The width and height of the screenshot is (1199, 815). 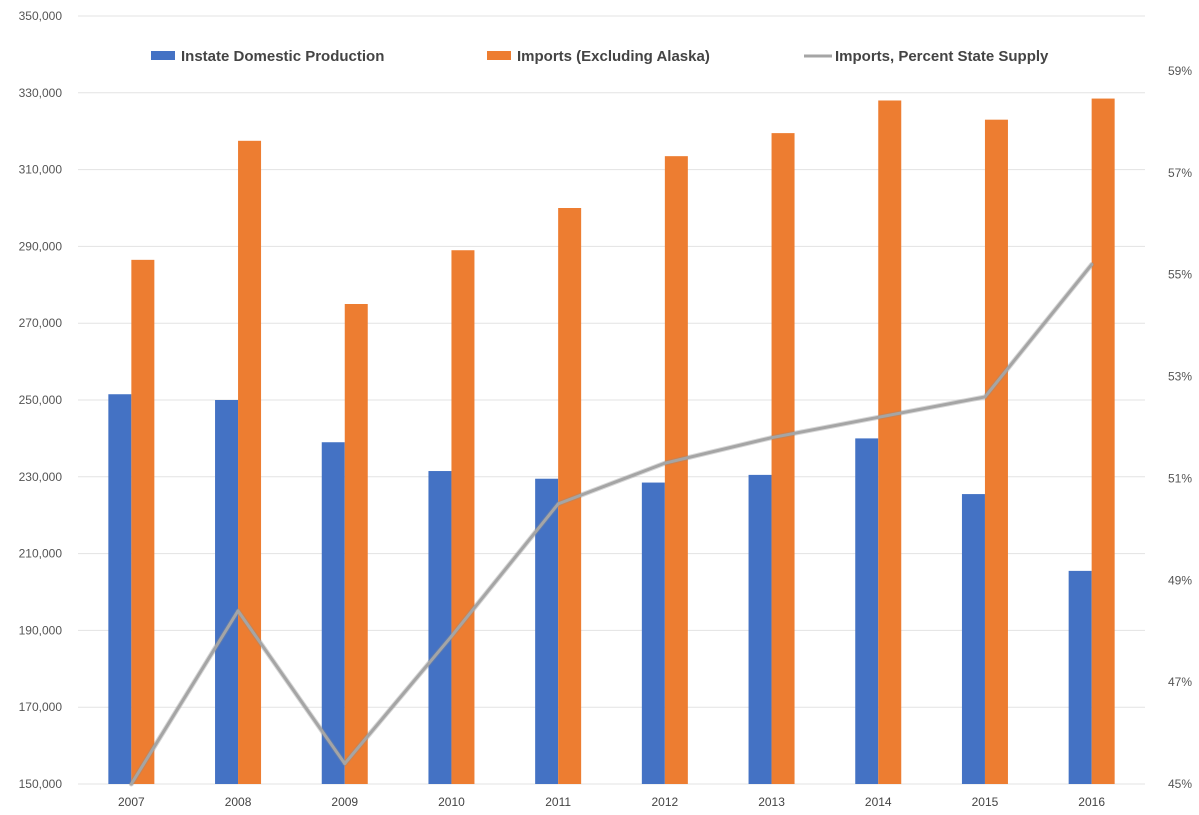 I want to click on y-right-tick-label: 49%, so click(x=1180, y=580).